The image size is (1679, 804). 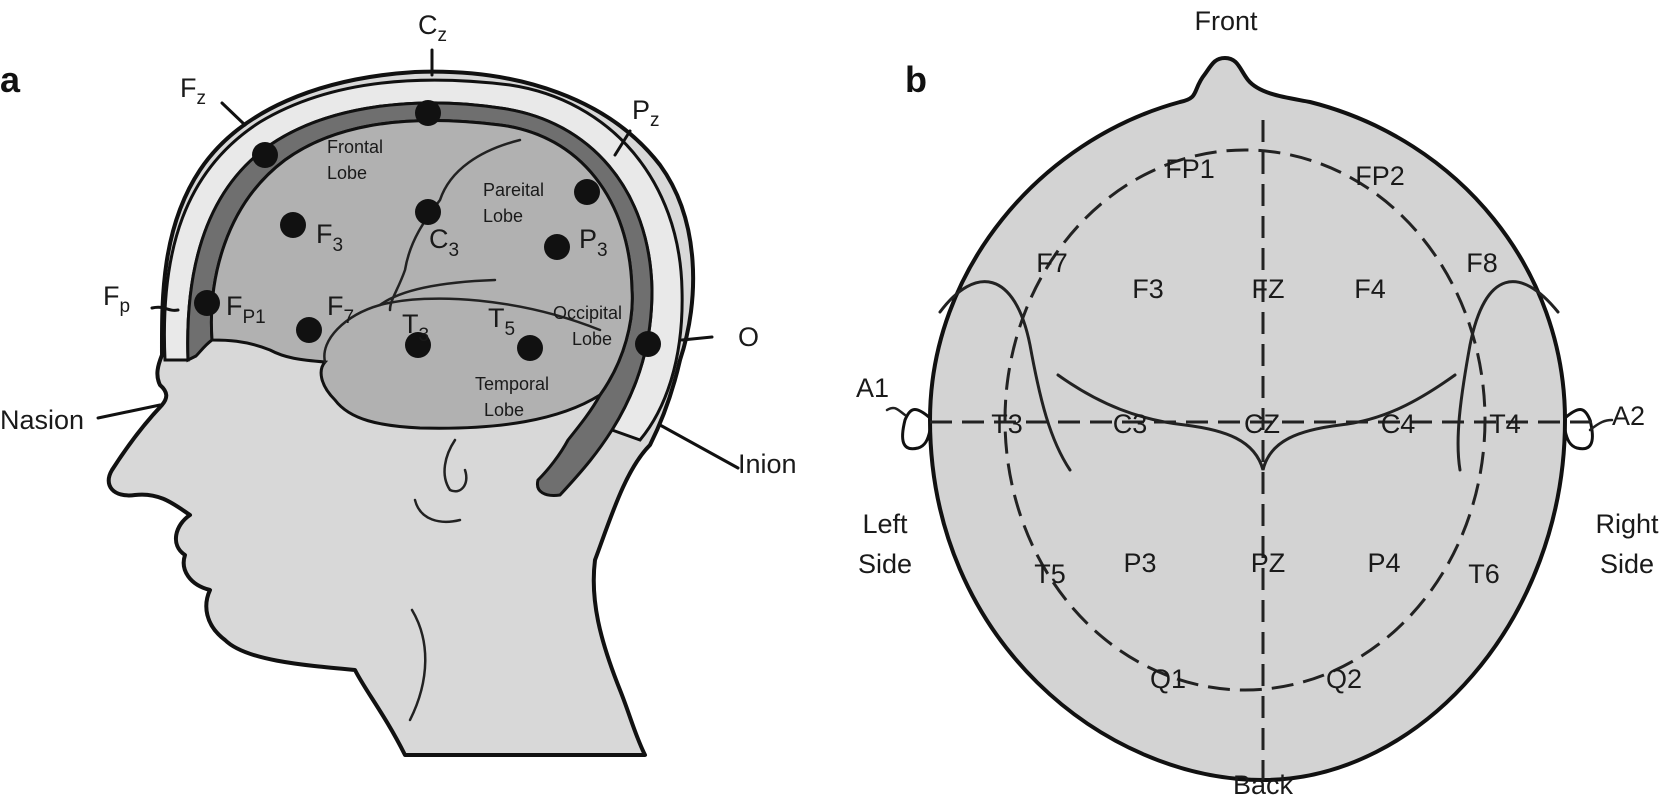 I want to click on electrode-fp2: FP2, so click(x=1380, y=176).